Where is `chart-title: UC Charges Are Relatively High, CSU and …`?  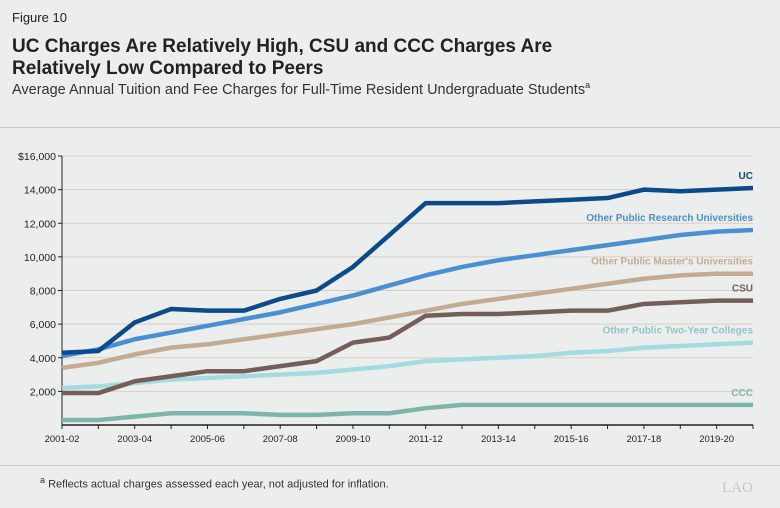
chart-title: UC Charges Are Relatively High, CSU and … is located at coordinates (282, 57).